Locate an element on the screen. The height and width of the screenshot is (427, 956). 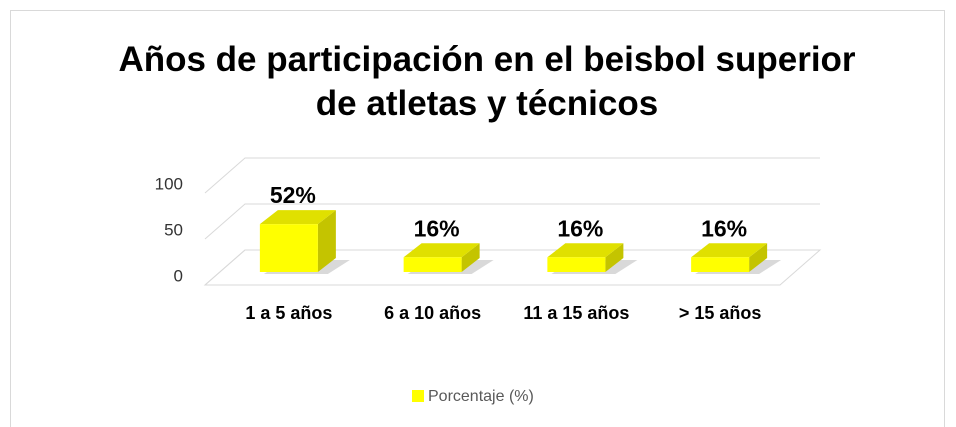
y-tick-label: 0 is located at coordinates (178, 275).